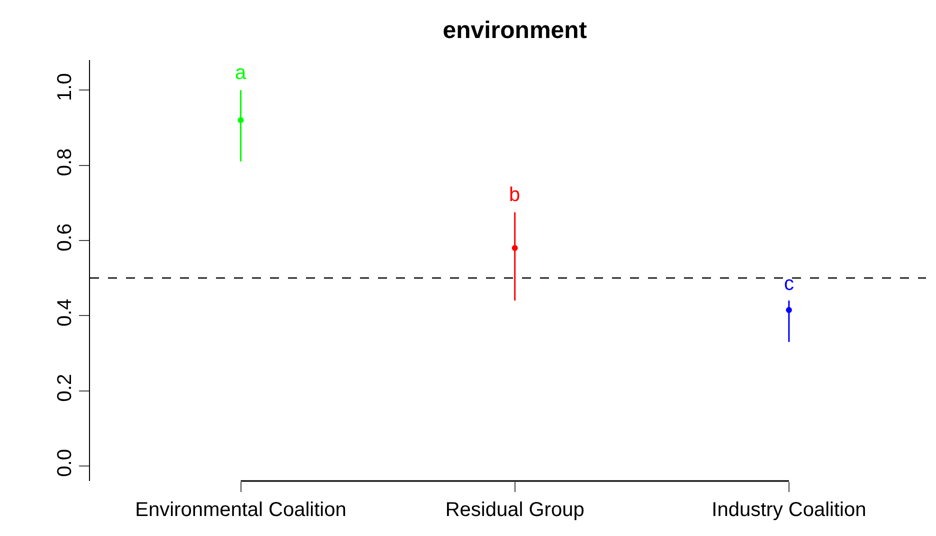  I want to click on x-tick-label: Industry Coalition, so click(789, 510).